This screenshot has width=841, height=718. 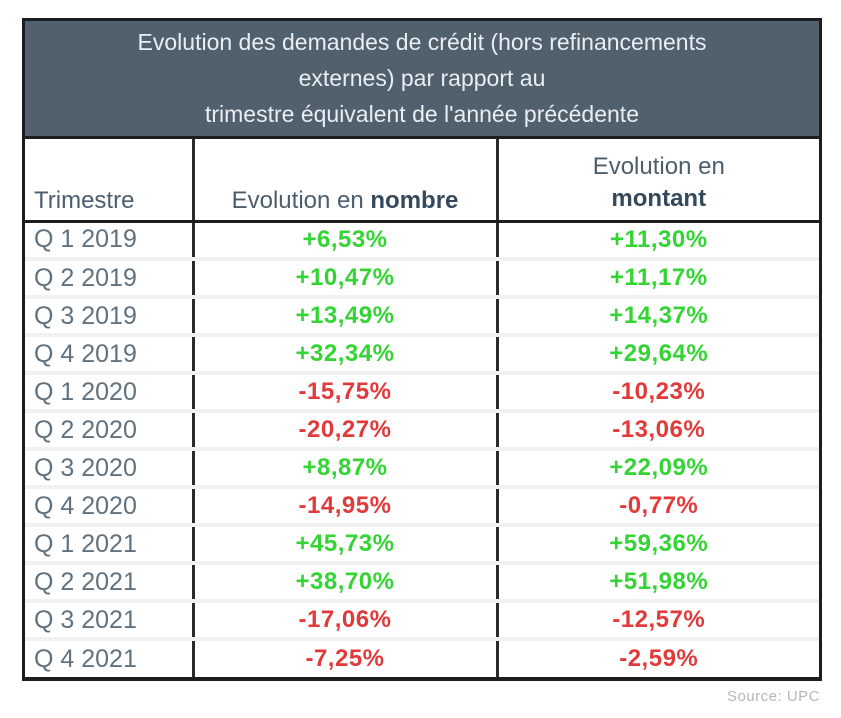 What do you see at coordinates (344, 658) in the screenshot?
I see `nombre-cell: -7,25%` at bounding box center [344, 658].